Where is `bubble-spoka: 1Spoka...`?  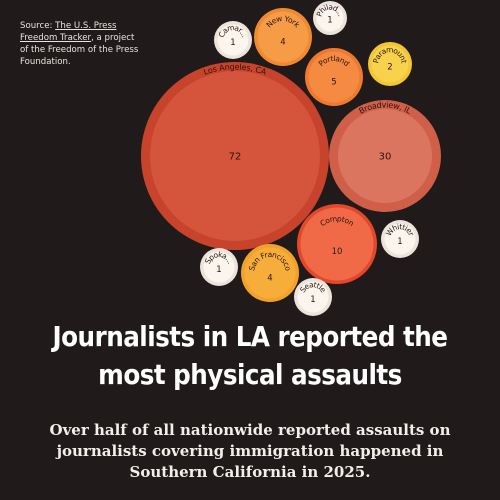
bubble-spoka: 1Spoka... is located at coordinates (219, 267).